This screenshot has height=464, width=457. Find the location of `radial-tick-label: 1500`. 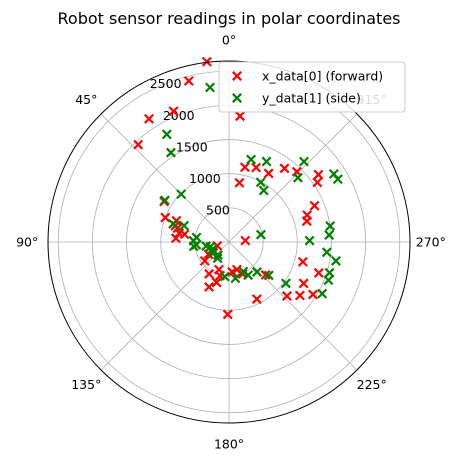

radial-tick-label: 1500 is located at coordinates (192, 146).